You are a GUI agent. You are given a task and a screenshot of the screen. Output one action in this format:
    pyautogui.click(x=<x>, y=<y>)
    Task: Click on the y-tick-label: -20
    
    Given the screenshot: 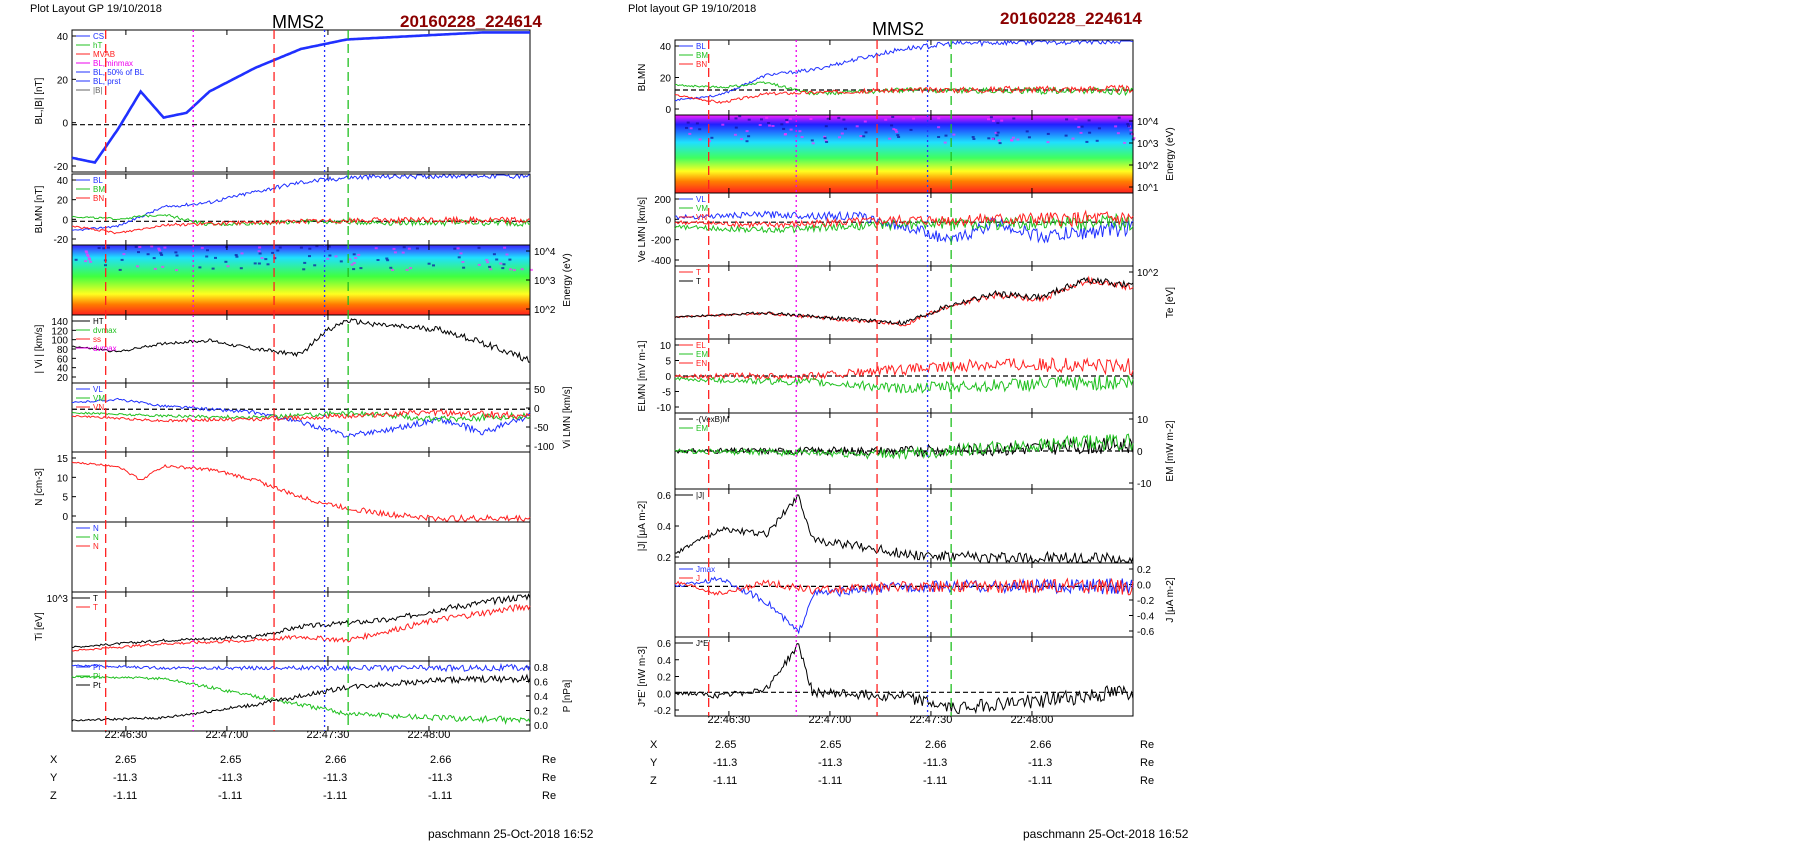 What is the action you would take?
    pyautogui.click(x=61, y=167)
    